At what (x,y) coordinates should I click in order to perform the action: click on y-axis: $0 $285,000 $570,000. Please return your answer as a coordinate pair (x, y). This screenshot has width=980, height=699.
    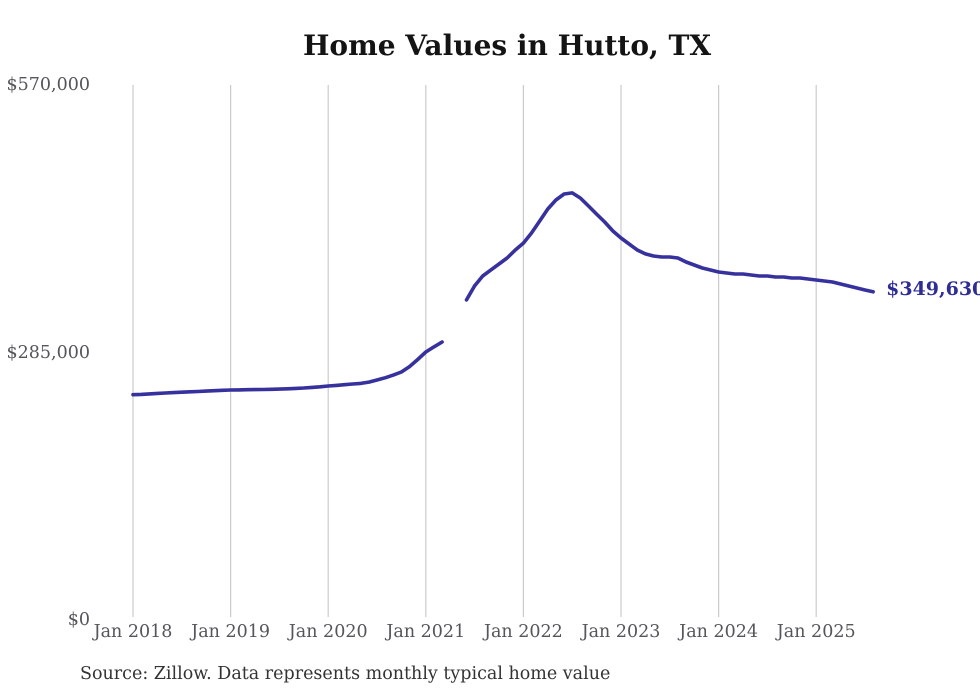
    Looking at the image, I should click on (45, 349).